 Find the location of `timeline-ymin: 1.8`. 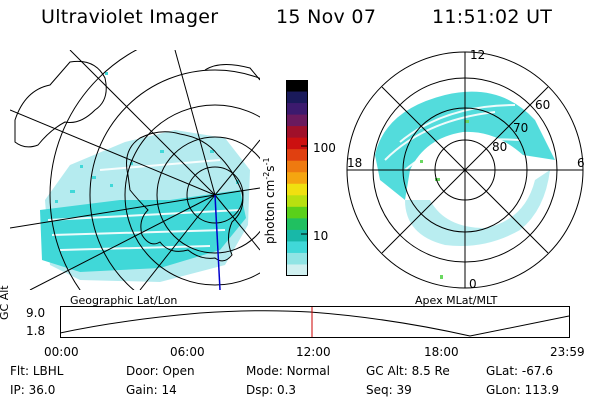

timeline-ymin: 1.8 is located at coordinates (36, 331).